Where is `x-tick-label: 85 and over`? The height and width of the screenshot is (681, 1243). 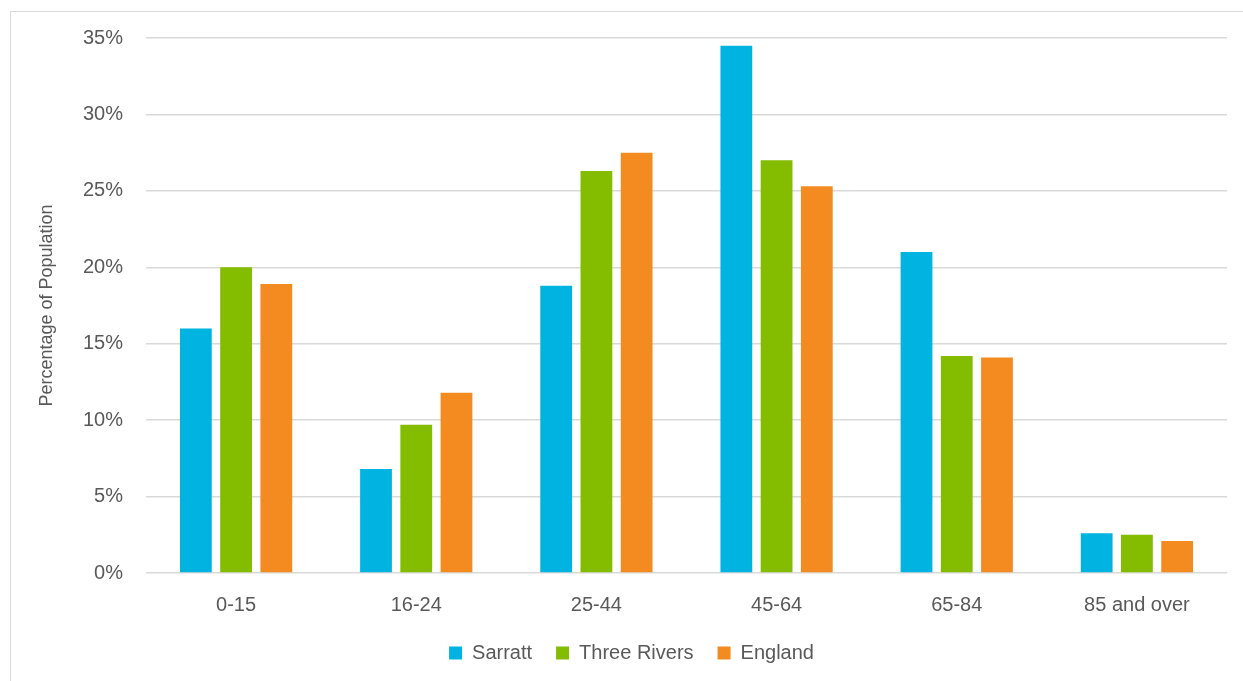
x-tick-label: 85 and over is located at coordinates (1137, 603).